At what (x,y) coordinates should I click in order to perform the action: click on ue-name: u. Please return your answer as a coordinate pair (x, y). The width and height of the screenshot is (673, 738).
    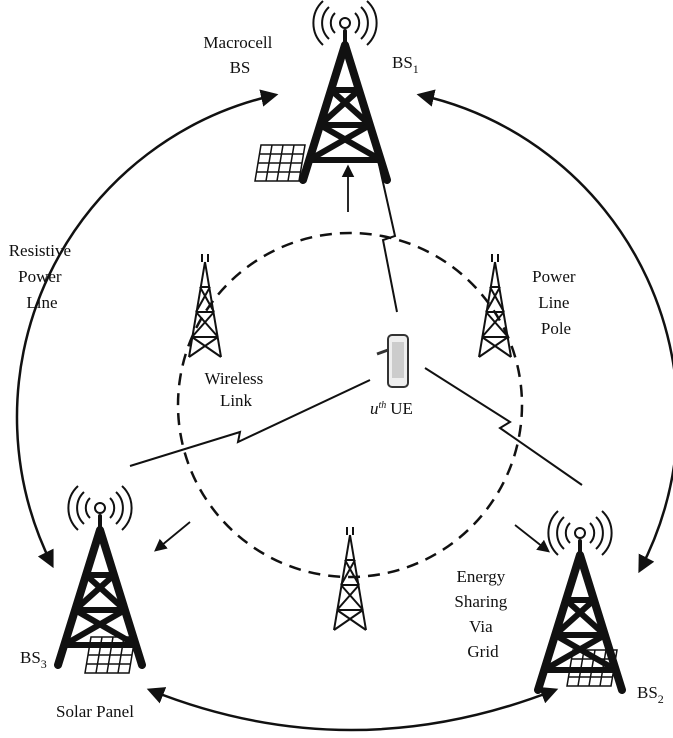
    Looking at the image, I should click on (374, 408).